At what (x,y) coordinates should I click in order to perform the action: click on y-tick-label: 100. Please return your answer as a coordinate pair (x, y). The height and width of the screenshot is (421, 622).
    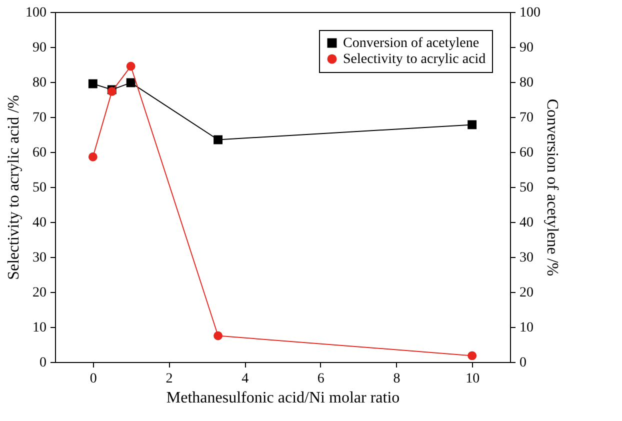
    Looking at the image, I should click on (36, 13).